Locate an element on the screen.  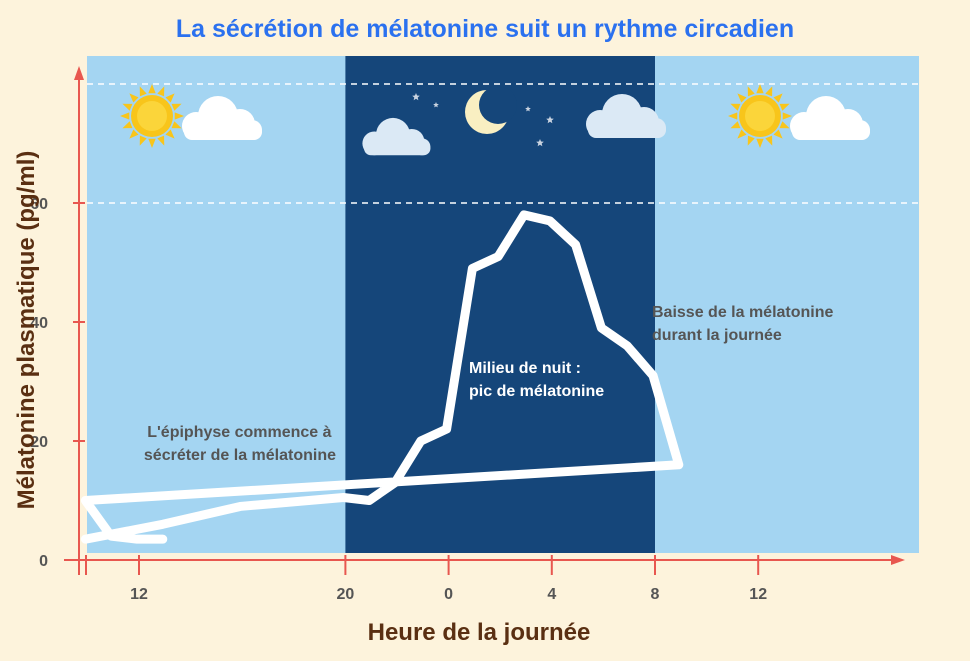
x-tick-label: 0 is located at coordinates (448, 594).